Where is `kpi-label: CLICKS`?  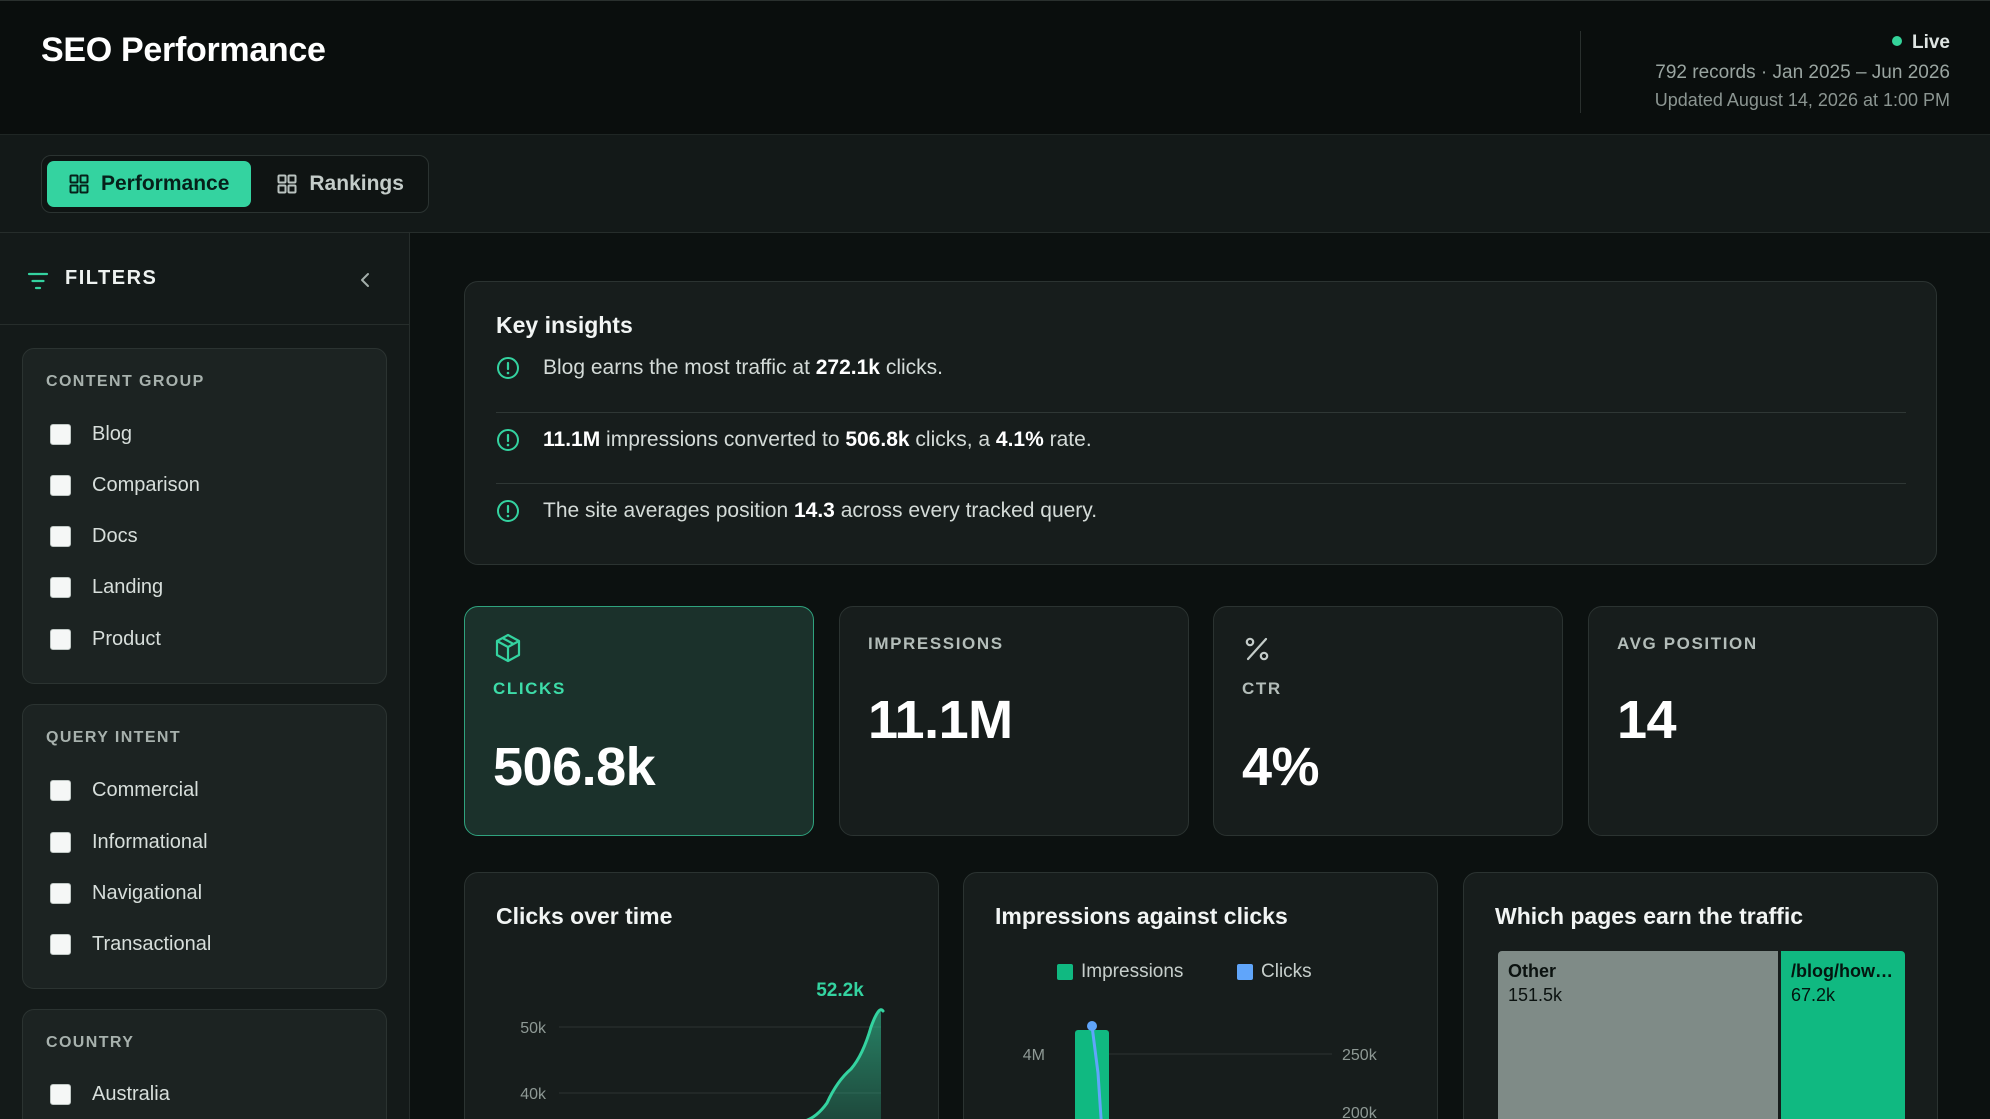 kpi-label: CLICKS is located at coordinates (529, 688).